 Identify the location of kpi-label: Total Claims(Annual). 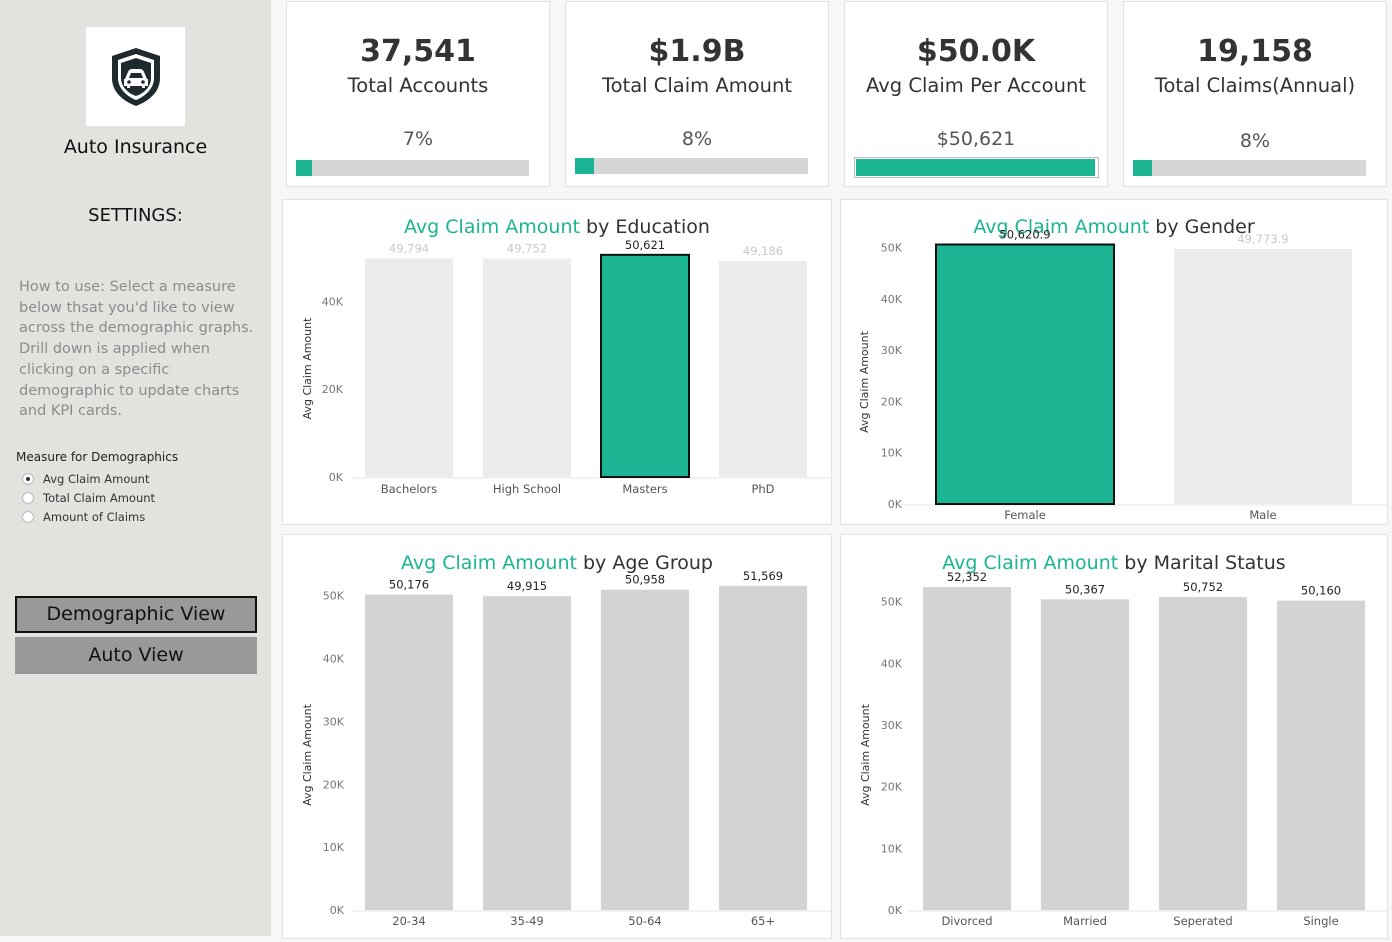
(1255, 85).